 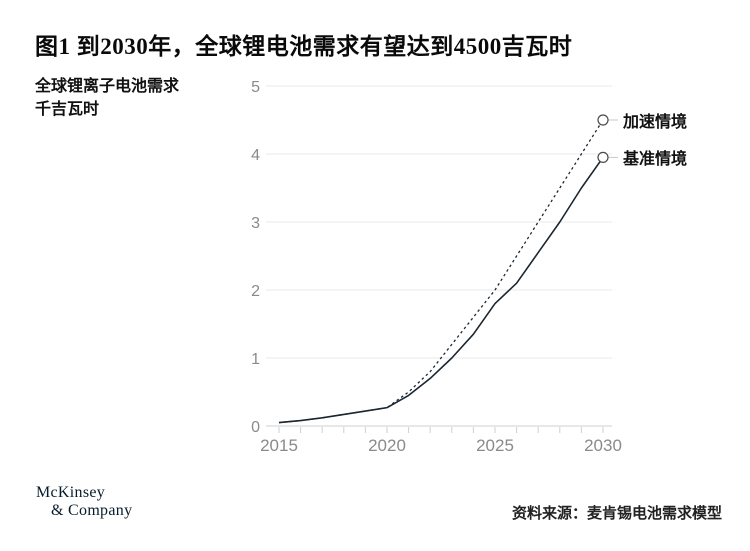 I want to click on mckinsey-logo: McKinsey & Company, so click(x=84, y=502).